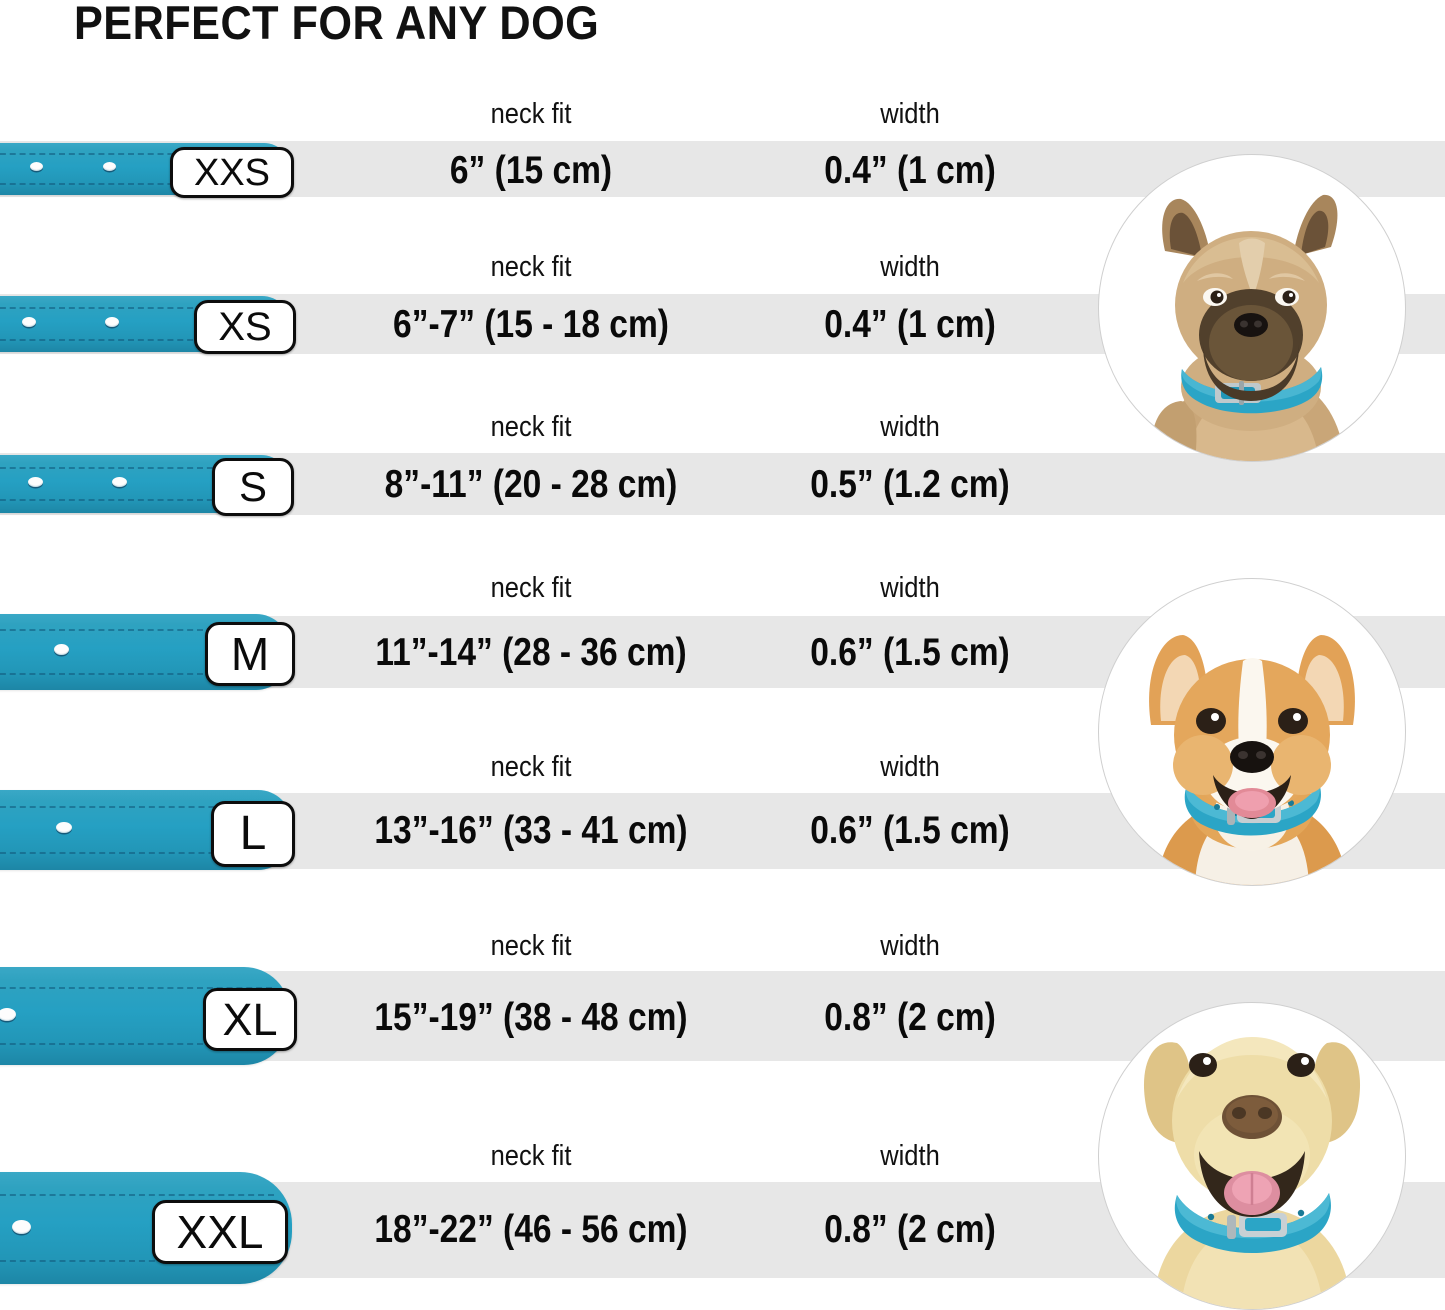 The height and width of the screenshot is (1310, 1445). Describe the element at coordinates (337, 24) in the screenshot. I see `page-title: PERFECT FOR ANY DOG` at that location.